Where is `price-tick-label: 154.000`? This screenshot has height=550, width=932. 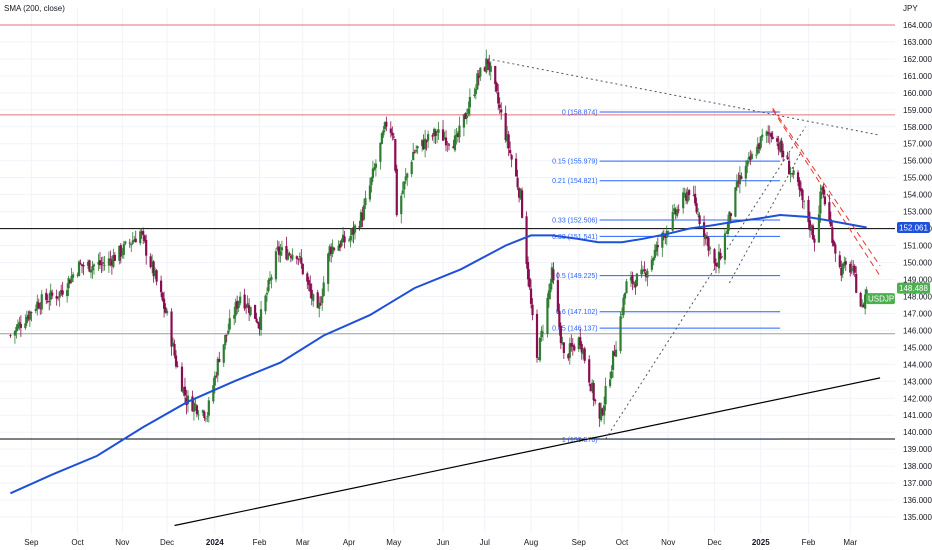 price-tick-label: 154.000 is located at coordinates (917, 195).